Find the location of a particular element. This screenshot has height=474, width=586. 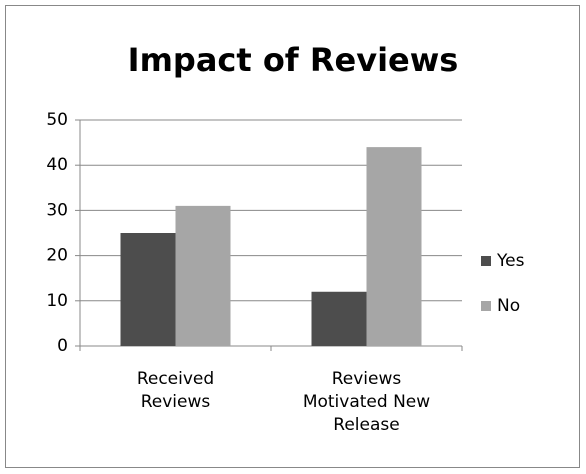

legend-label: No is located at coordinates (508, 306).